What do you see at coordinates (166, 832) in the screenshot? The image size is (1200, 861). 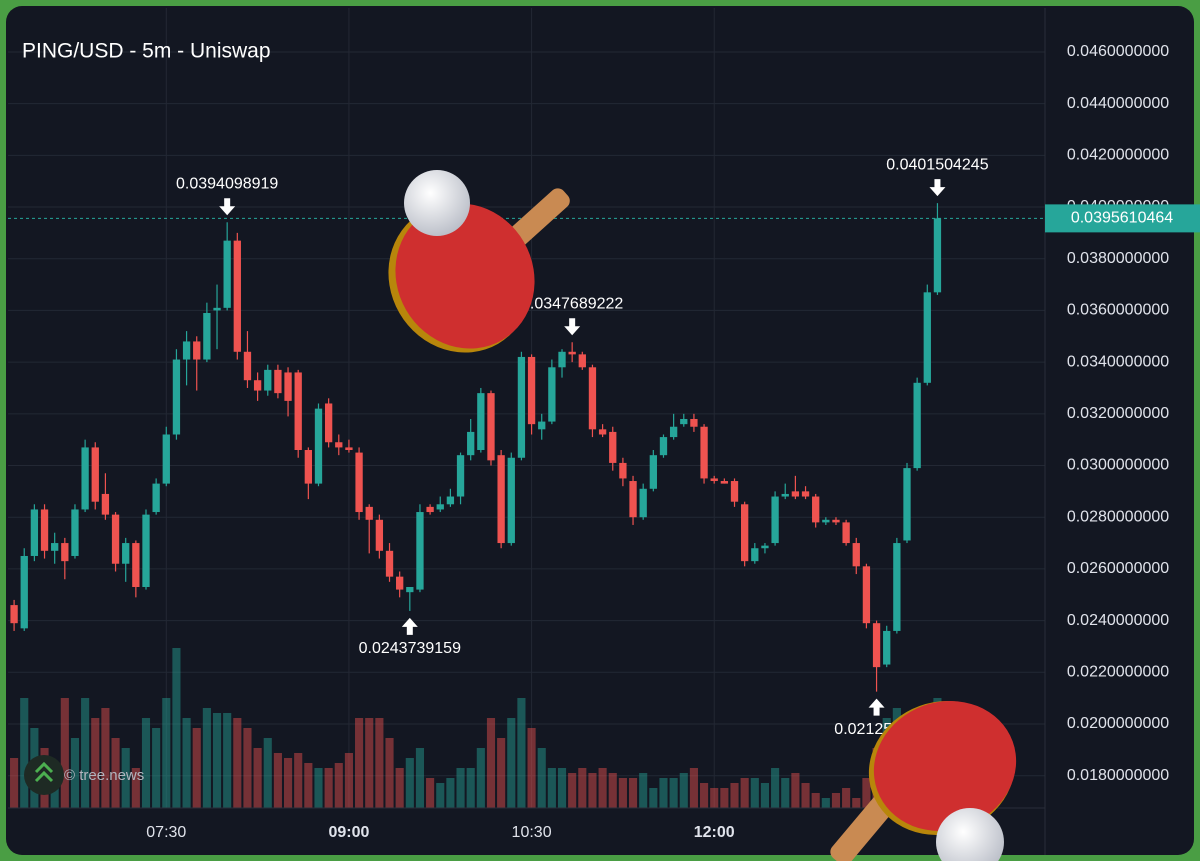 I see `x-tick-label: 07:30` at bounding box center [166, 832].